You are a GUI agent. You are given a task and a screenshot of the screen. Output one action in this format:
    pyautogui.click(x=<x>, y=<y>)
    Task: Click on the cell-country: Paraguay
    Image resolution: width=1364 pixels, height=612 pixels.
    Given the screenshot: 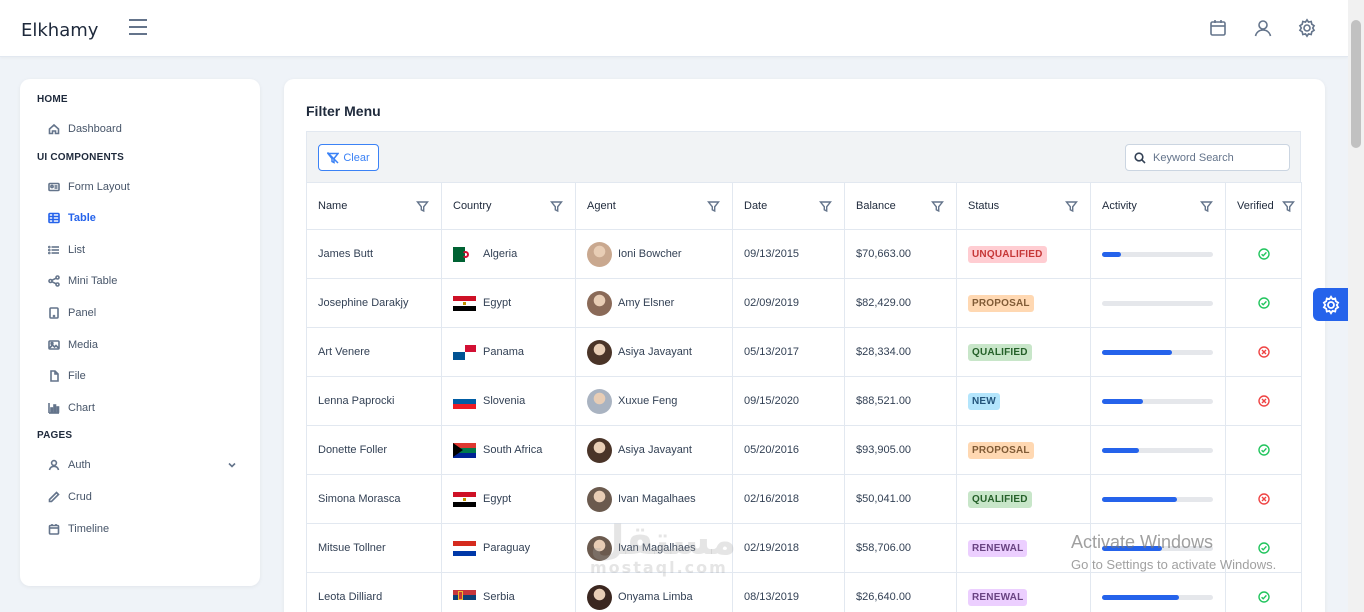 What is the action you would take?
    pyautogui.click(x=508, y=548)
    